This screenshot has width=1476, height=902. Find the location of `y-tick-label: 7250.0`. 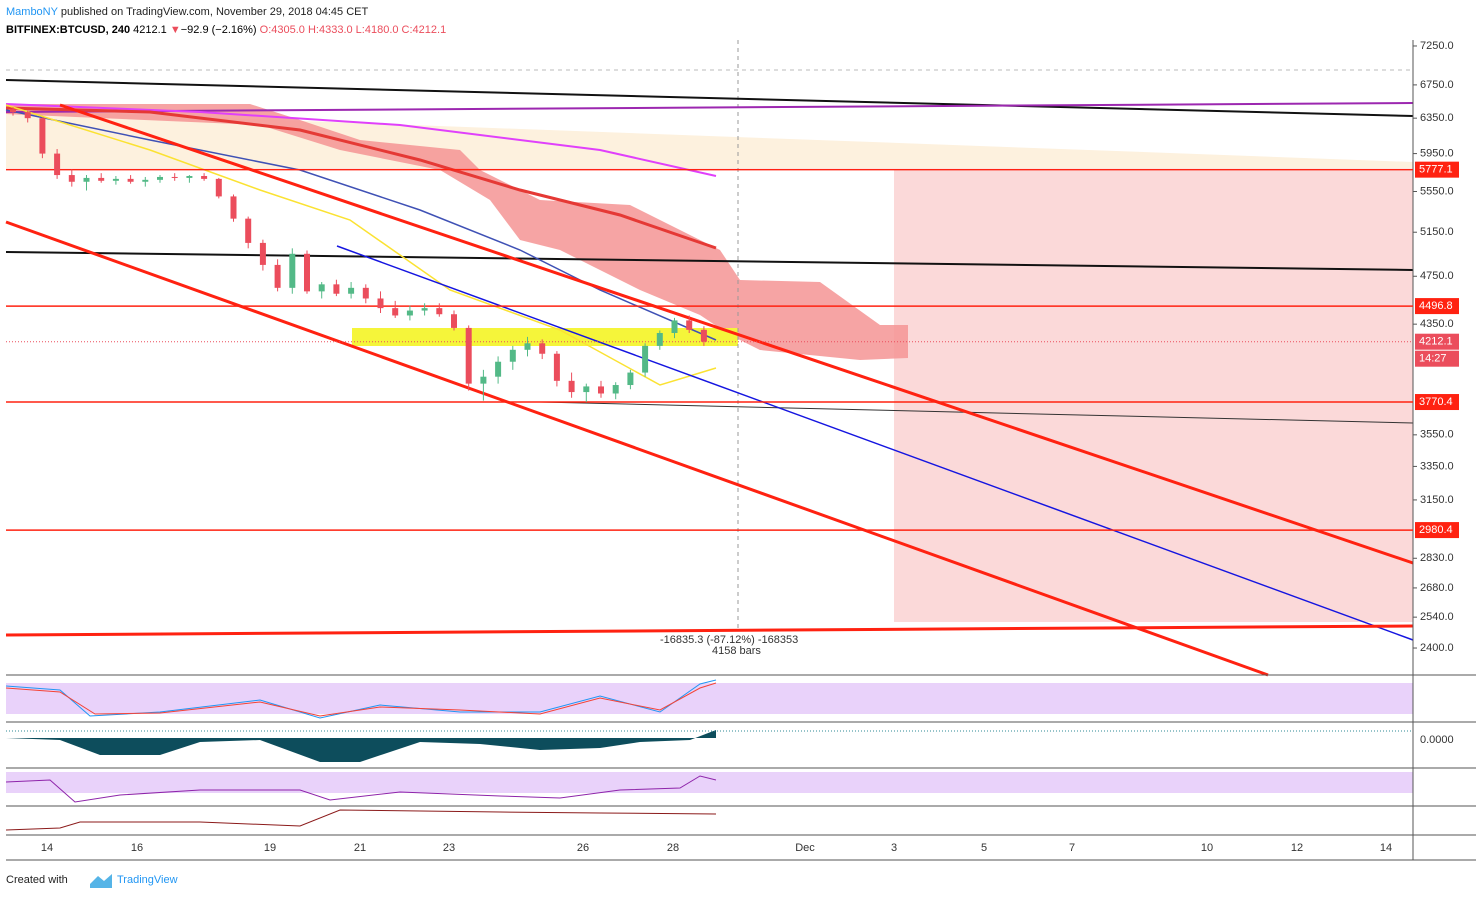

y-tick-label: 7250.0 is located at coordinates (1437, 46).